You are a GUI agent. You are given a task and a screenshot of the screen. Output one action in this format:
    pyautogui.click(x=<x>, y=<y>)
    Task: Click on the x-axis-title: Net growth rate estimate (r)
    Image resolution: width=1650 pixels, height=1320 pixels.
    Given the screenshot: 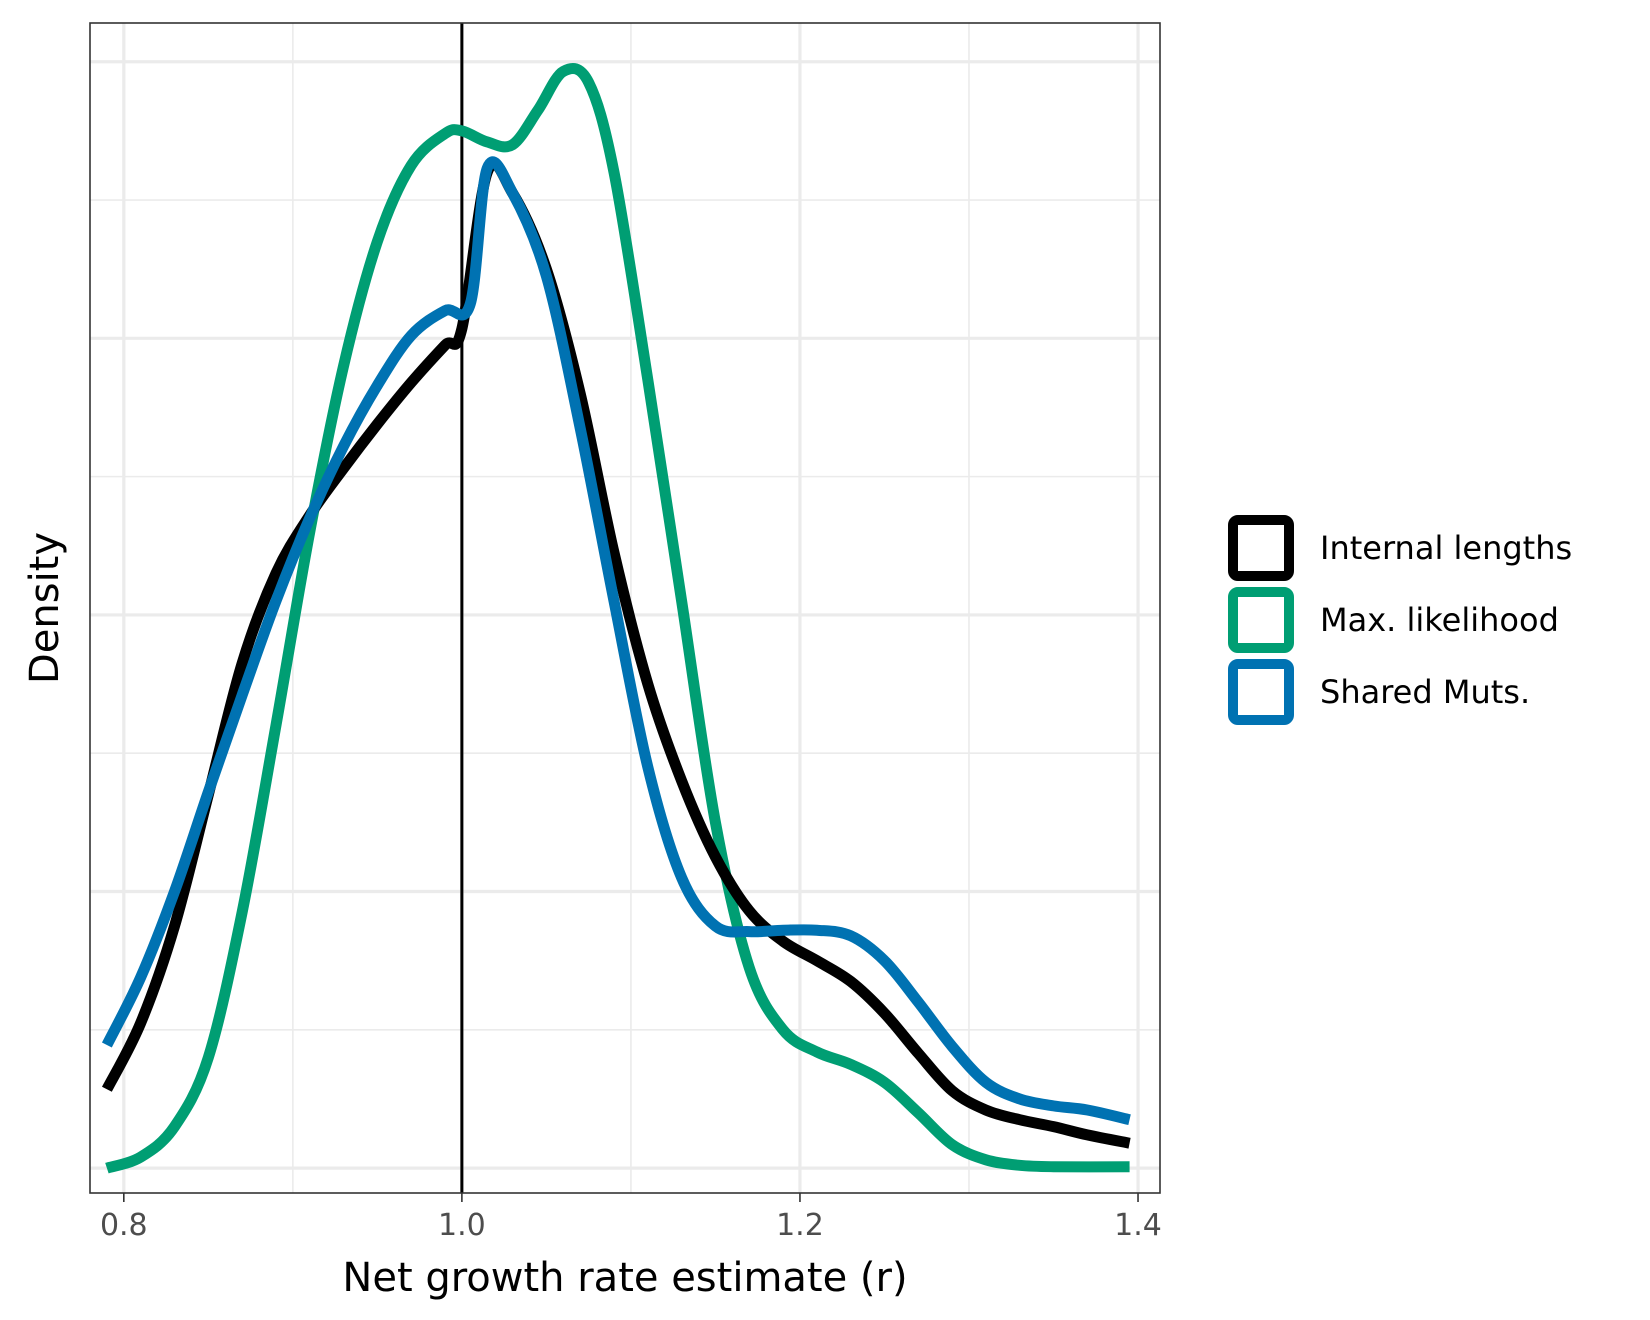 What is the action you would take?
    pyautogui.click(x=624, y=1278)
    